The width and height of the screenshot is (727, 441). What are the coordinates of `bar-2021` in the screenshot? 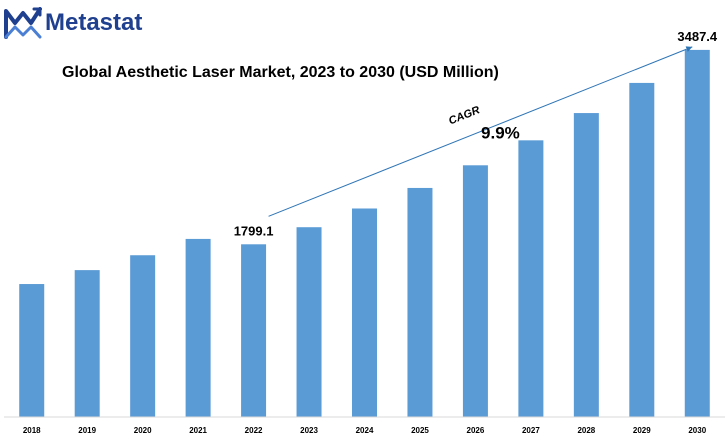 It's located at (198, 327).